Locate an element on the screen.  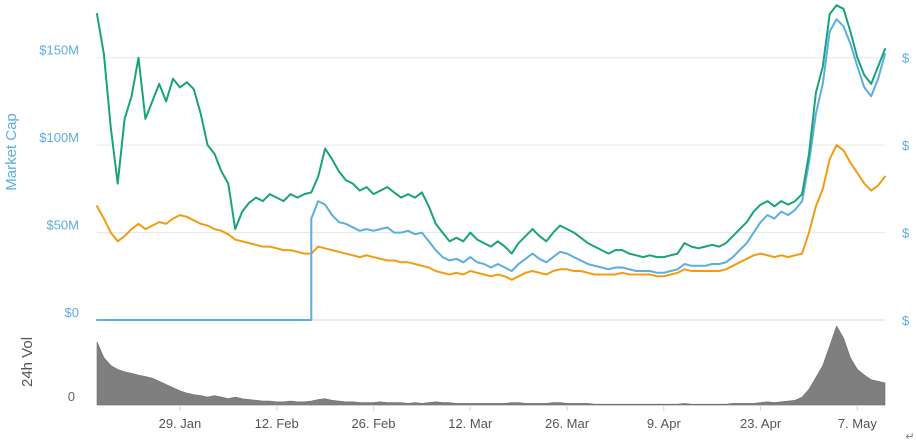
y-axis-ticks: $0 $50M $100M $150M is located at coordinates (59, 181).